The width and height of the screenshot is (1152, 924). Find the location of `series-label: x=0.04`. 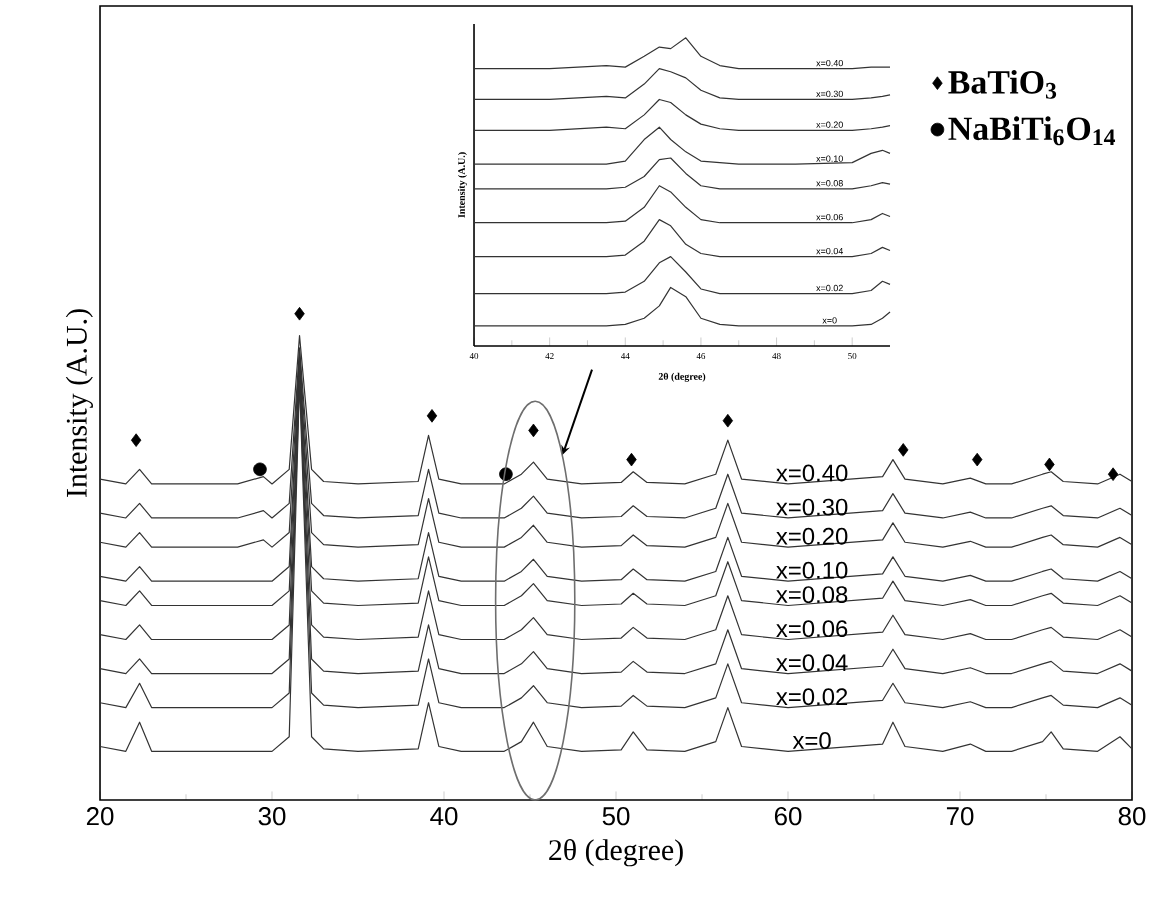

series-label: x=0.04 is located at coordinates (812, 663).